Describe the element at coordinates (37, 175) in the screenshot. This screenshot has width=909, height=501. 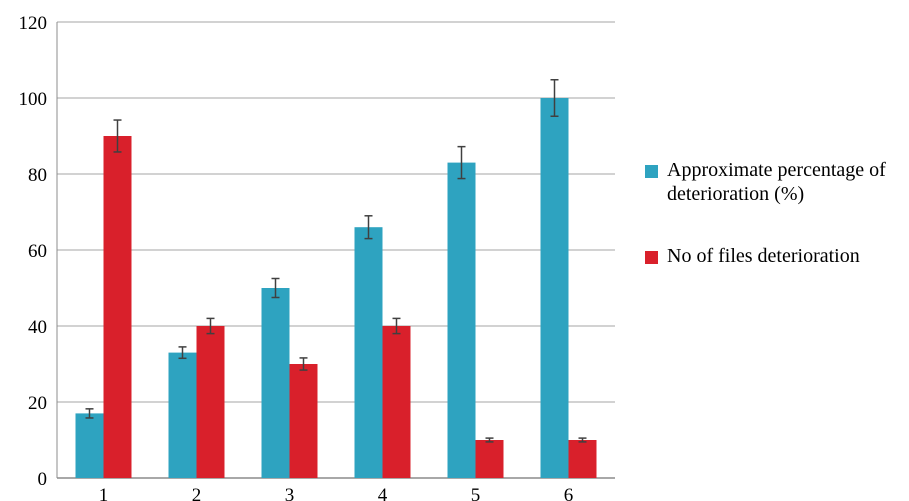
I see `y-tick-label: 80` at that location.